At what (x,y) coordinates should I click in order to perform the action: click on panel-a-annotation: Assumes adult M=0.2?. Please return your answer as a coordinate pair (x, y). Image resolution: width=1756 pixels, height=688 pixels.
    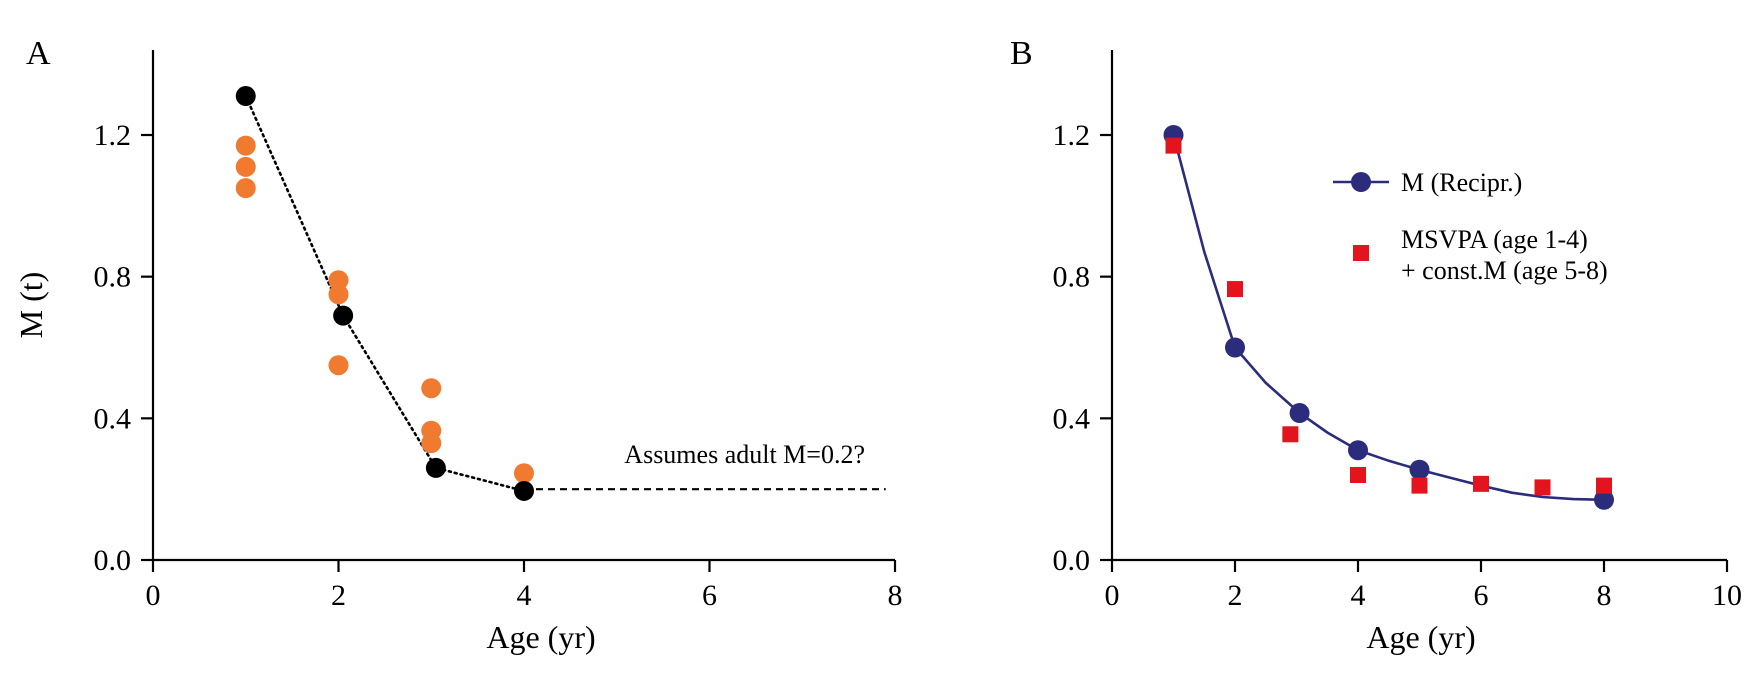
    Looking at the image, I should click on (744, 454).